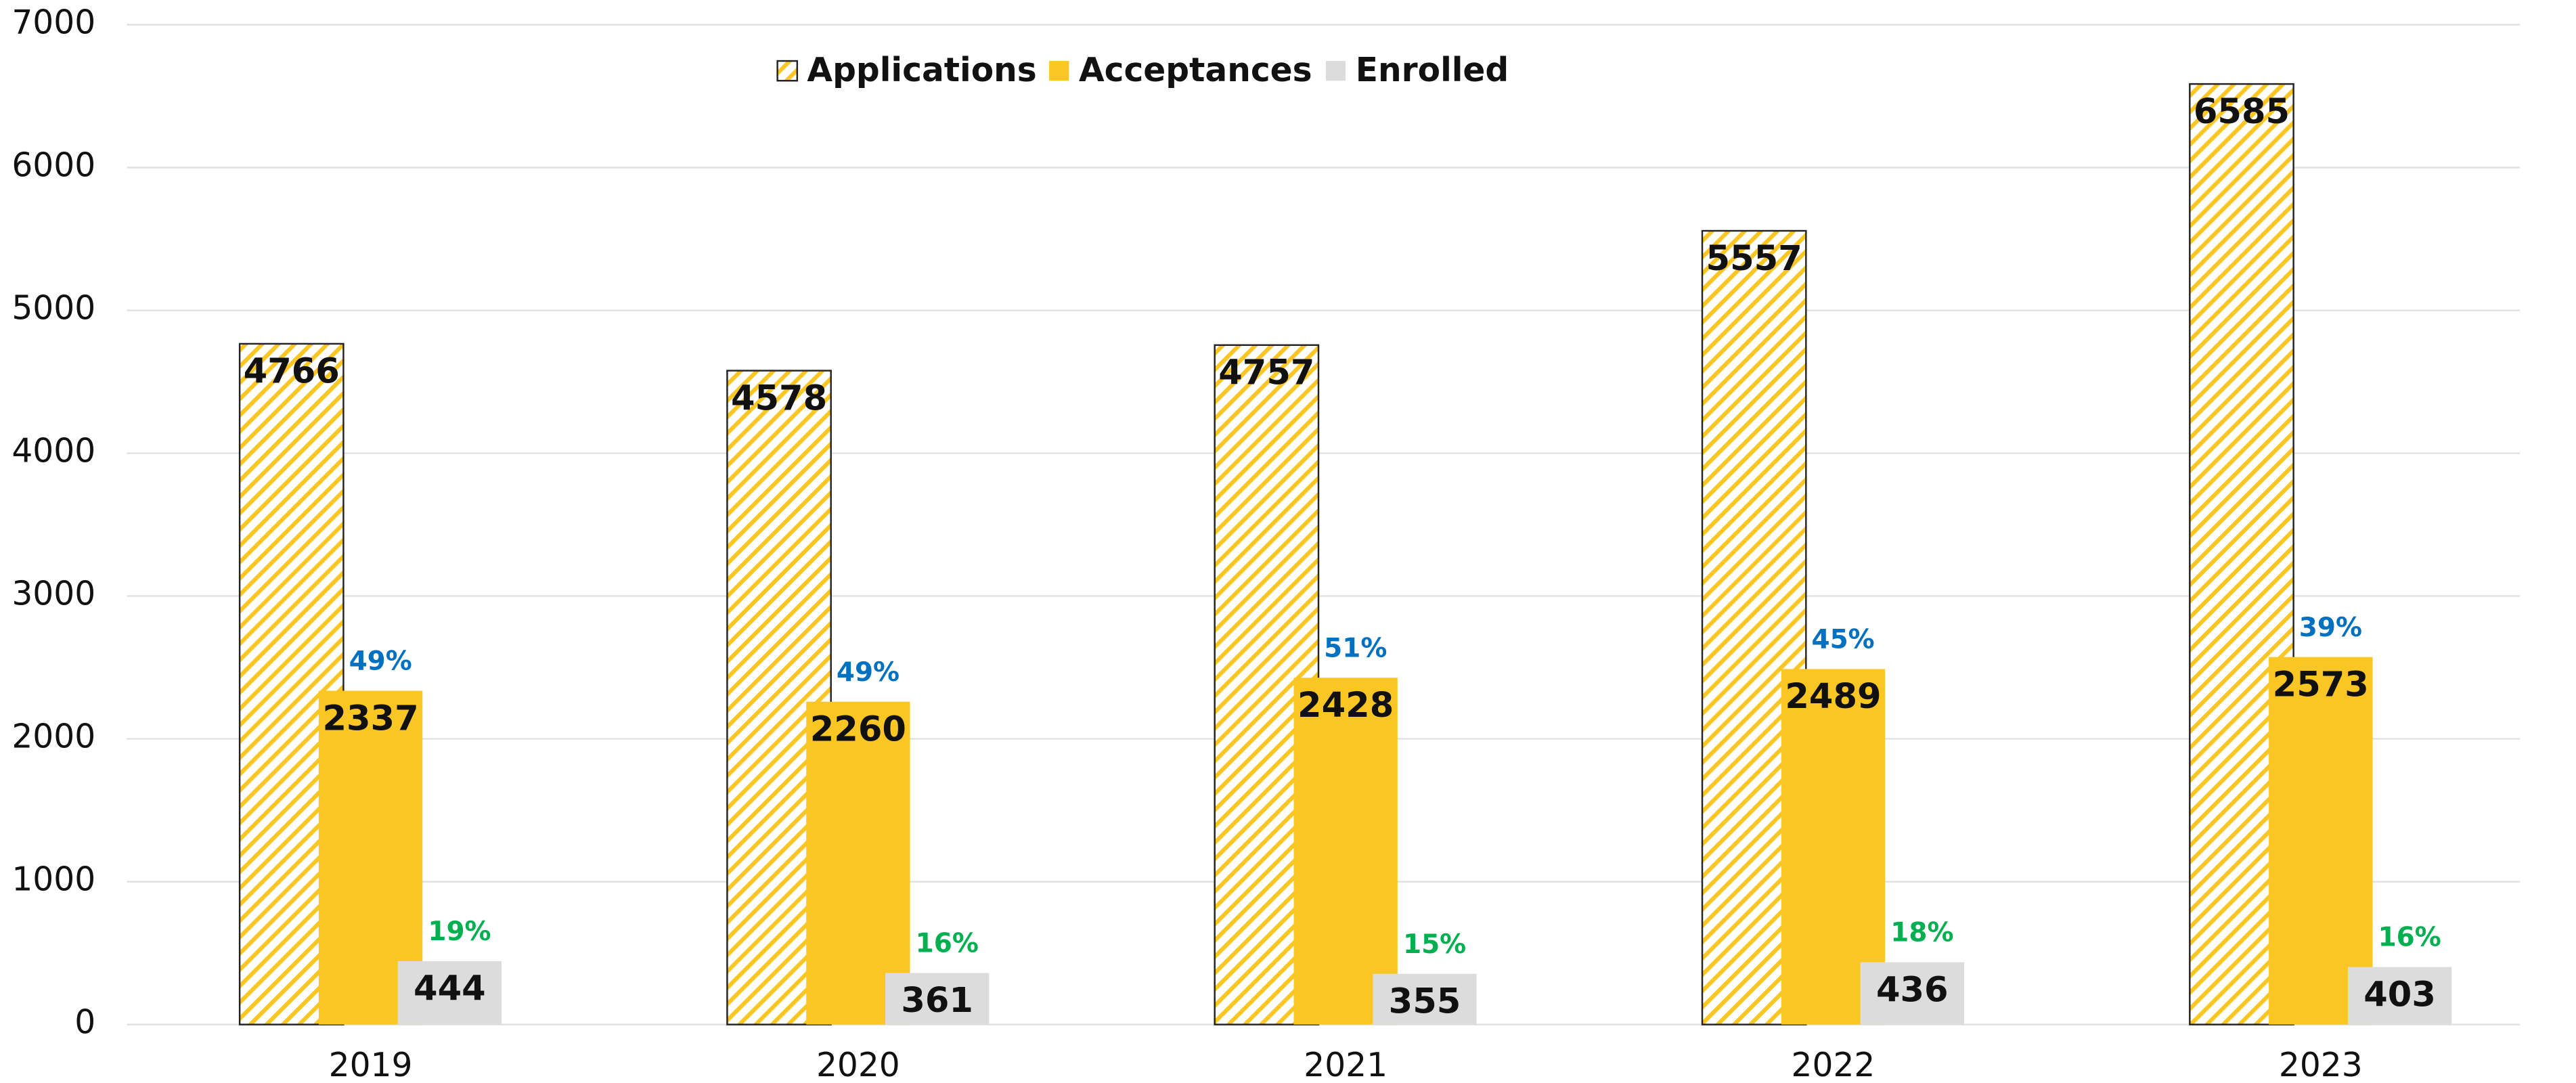 This screenshot has height=1083, width=2576. Describe the element at coordinates (1833, 1065) in the screenshot. I see `x-tick-label: 2022` at that location.